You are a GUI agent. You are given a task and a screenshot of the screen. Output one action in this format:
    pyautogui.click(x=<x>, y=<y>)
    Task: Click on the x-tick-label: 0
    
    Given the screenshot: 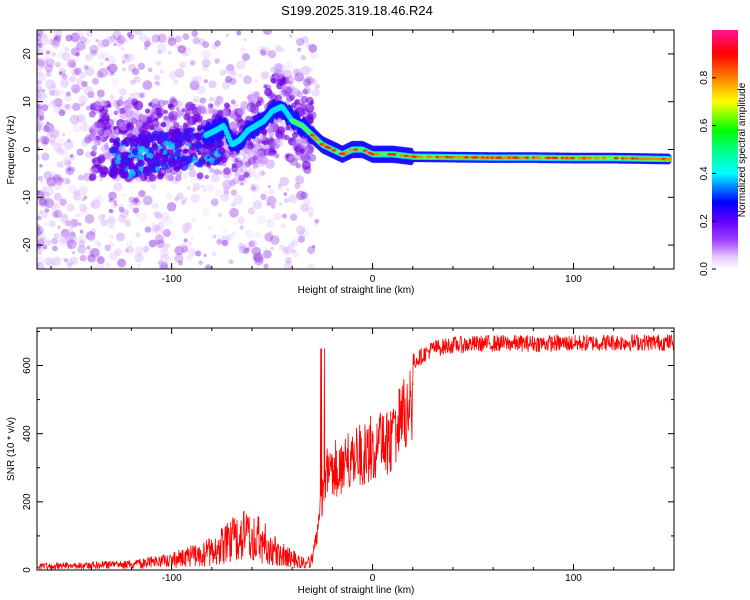 What is the action you would take?
    pyautogui.click(x=373, y=578)
    